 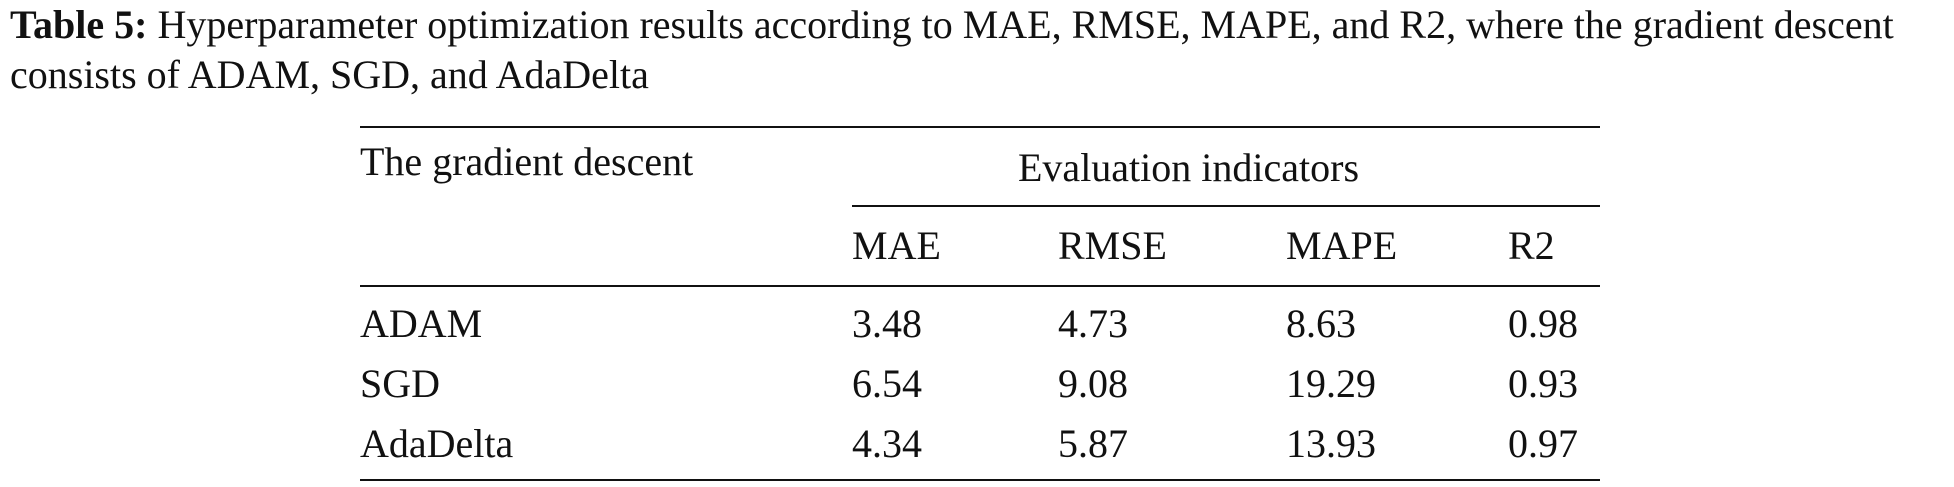 I want to click on row-label-adam: ADAM, so click(x=421, y=323).